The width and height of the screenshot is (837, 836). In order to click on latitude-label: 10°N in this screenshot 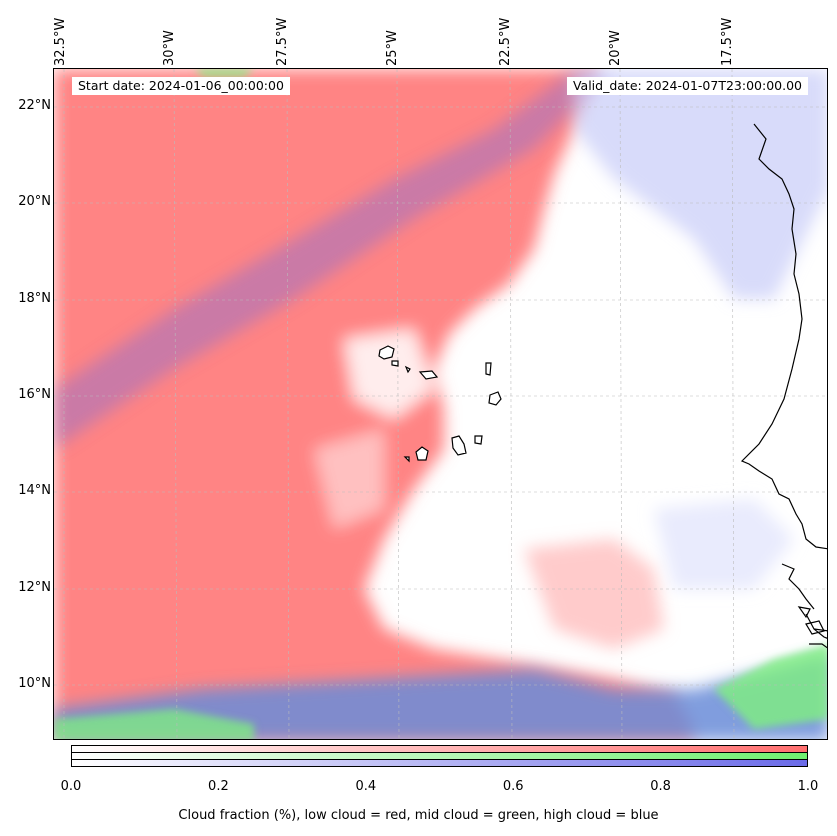, I will do `click(34, 683)`.